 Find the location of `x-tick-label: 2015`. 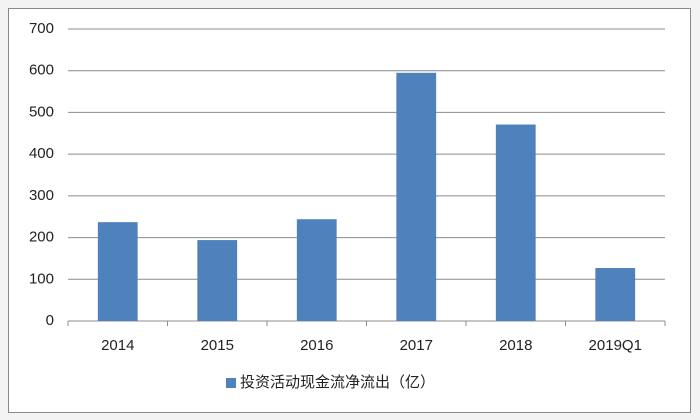

x-tick-label: 2015 is located at coordinates (217, 345).